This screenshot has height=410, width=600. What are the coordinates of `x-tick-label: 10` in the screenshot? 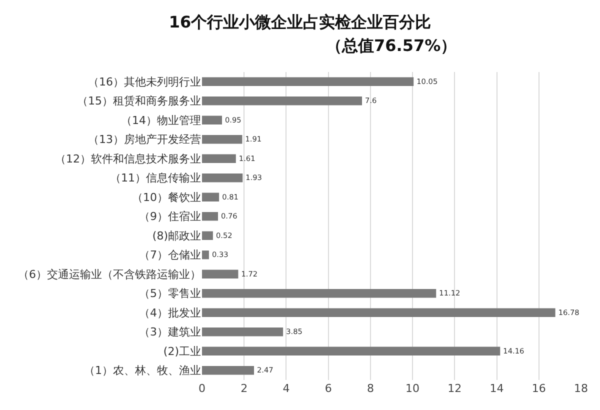 It's located at (413, 388).